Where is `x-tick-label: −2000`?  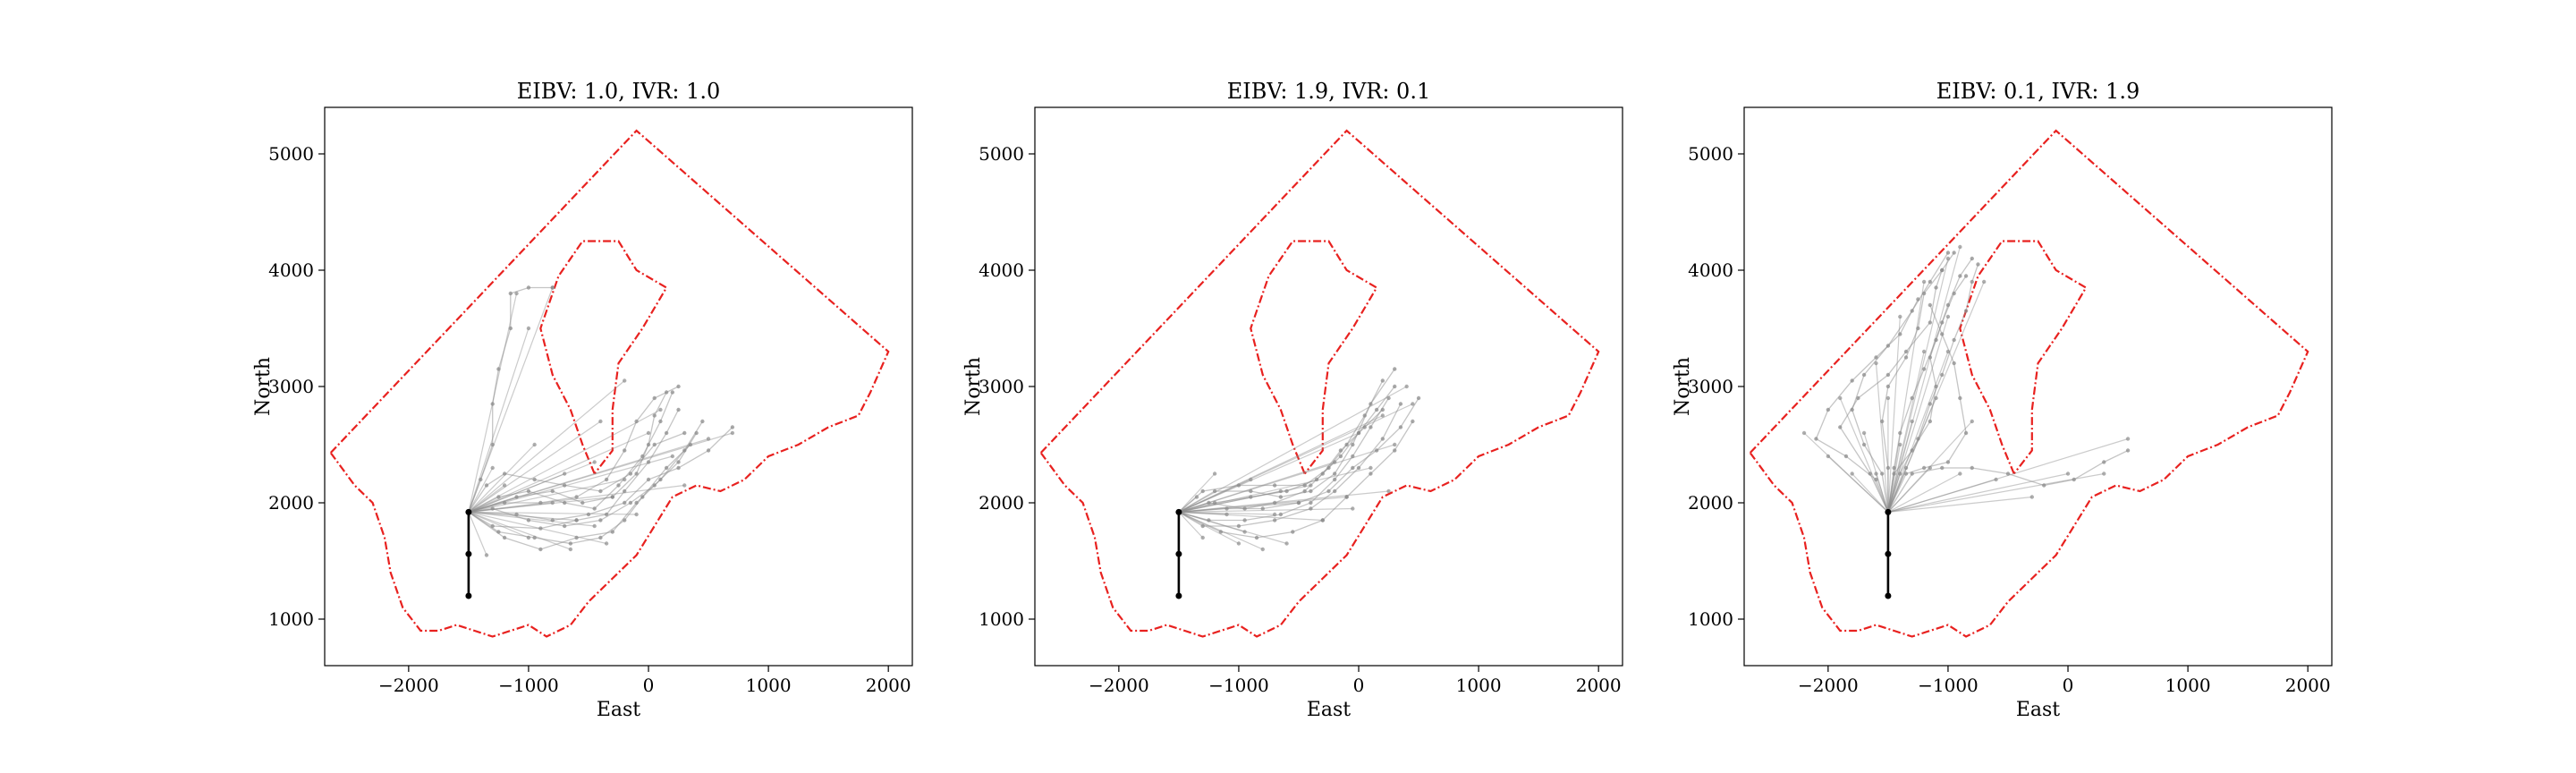 x-tick-label: −2000 is located at coordinates (408, 685).